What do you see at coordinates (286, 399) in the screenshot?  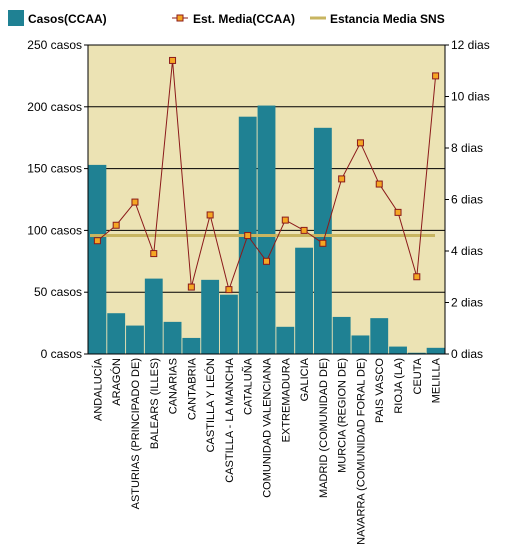 I see `category-label: EXTREMADURA` at bounding box center [286, 399].